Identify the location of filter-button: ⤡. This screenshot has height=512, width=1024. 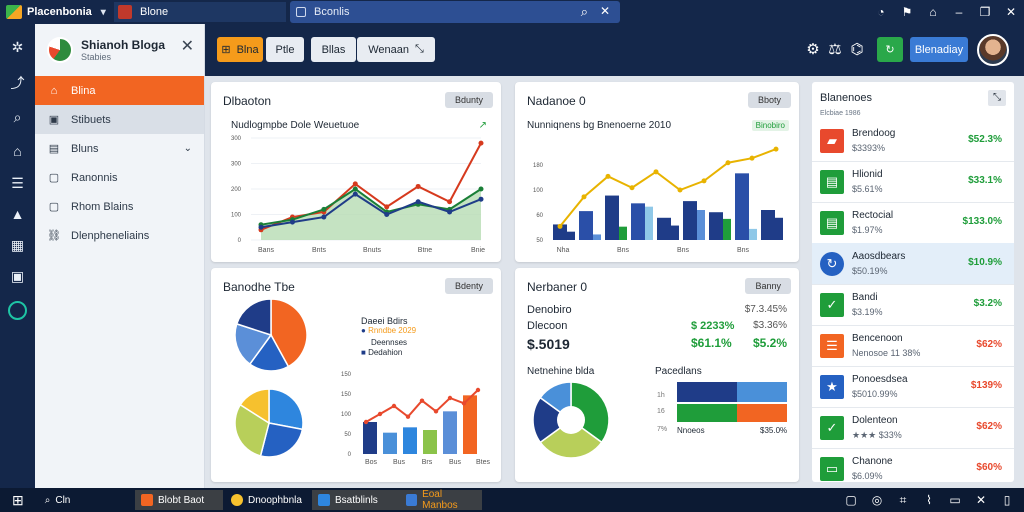
(997, 98).